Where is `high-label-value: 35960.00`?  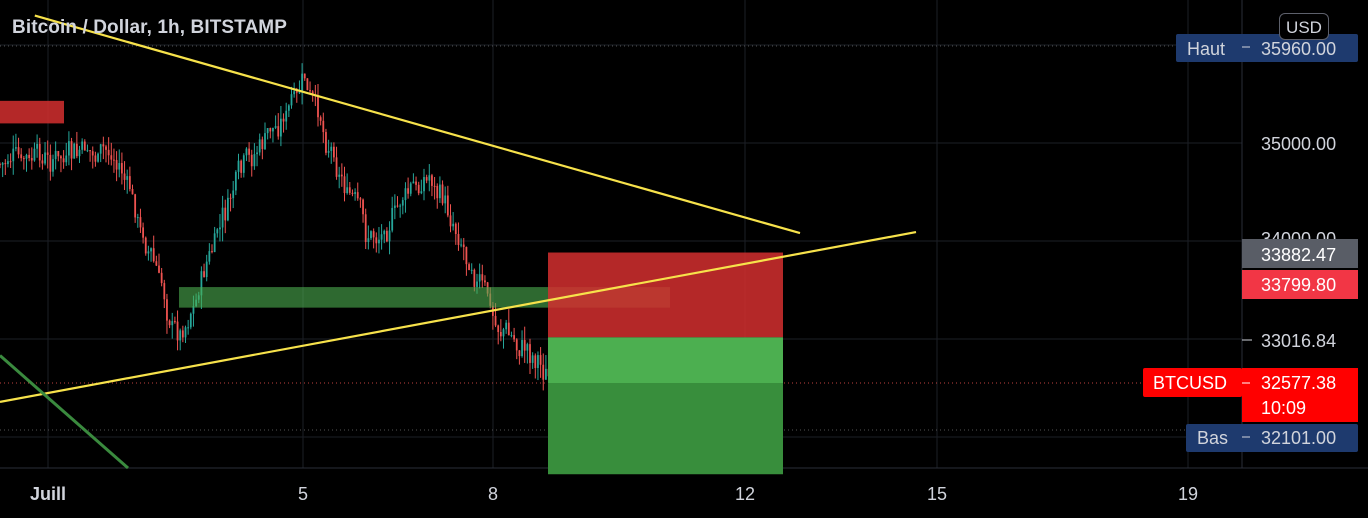
high-label-value: 35960.00 is located at coordinates (1298, 49).